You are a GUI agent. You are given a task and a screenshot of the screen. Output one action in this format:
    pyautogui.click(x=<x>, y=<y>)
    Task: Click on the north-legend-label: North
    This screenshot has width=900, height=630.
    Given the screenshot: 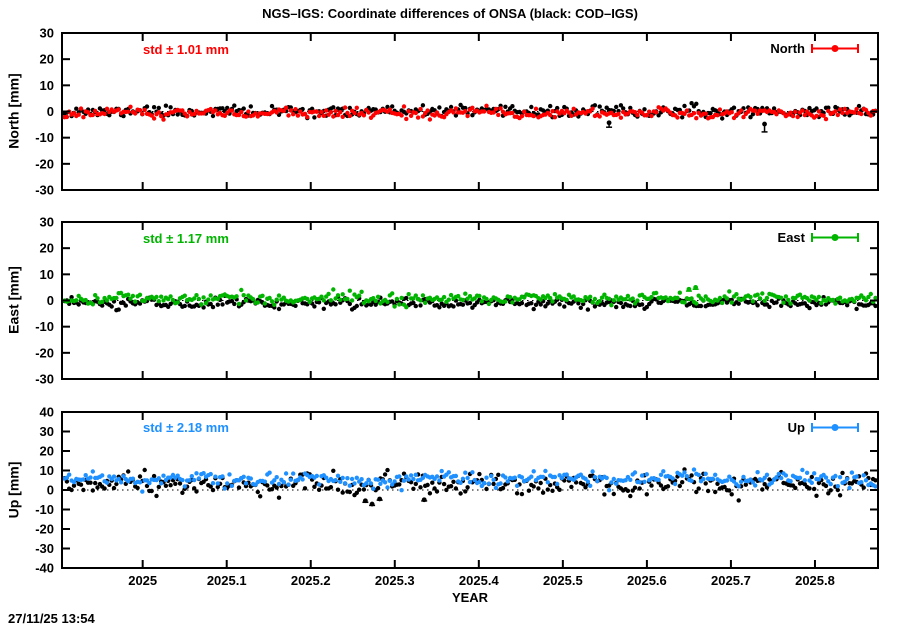 What is the action you would take?
    pyautogui.click(x=787, y=48)
    